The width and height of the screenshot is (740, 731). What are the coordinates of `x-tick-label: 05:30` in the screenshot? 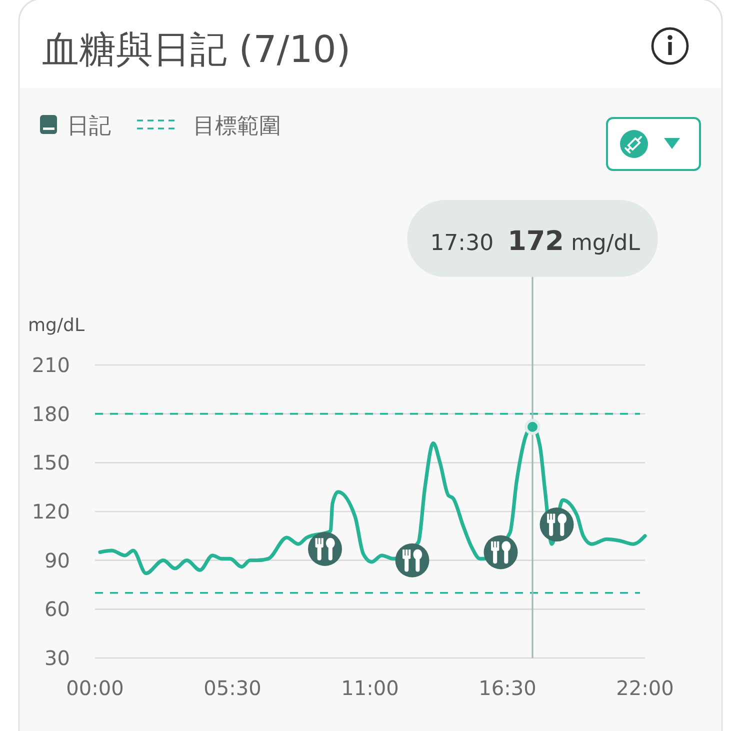 It's located at (233, 688).